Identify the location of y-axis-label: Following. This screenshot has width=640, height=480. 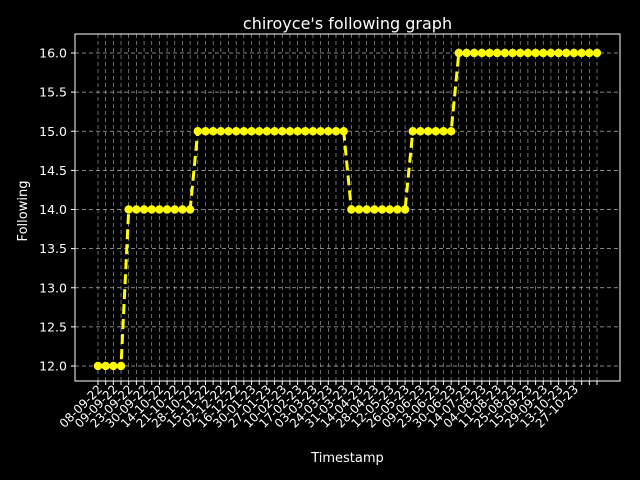
(23, 211).